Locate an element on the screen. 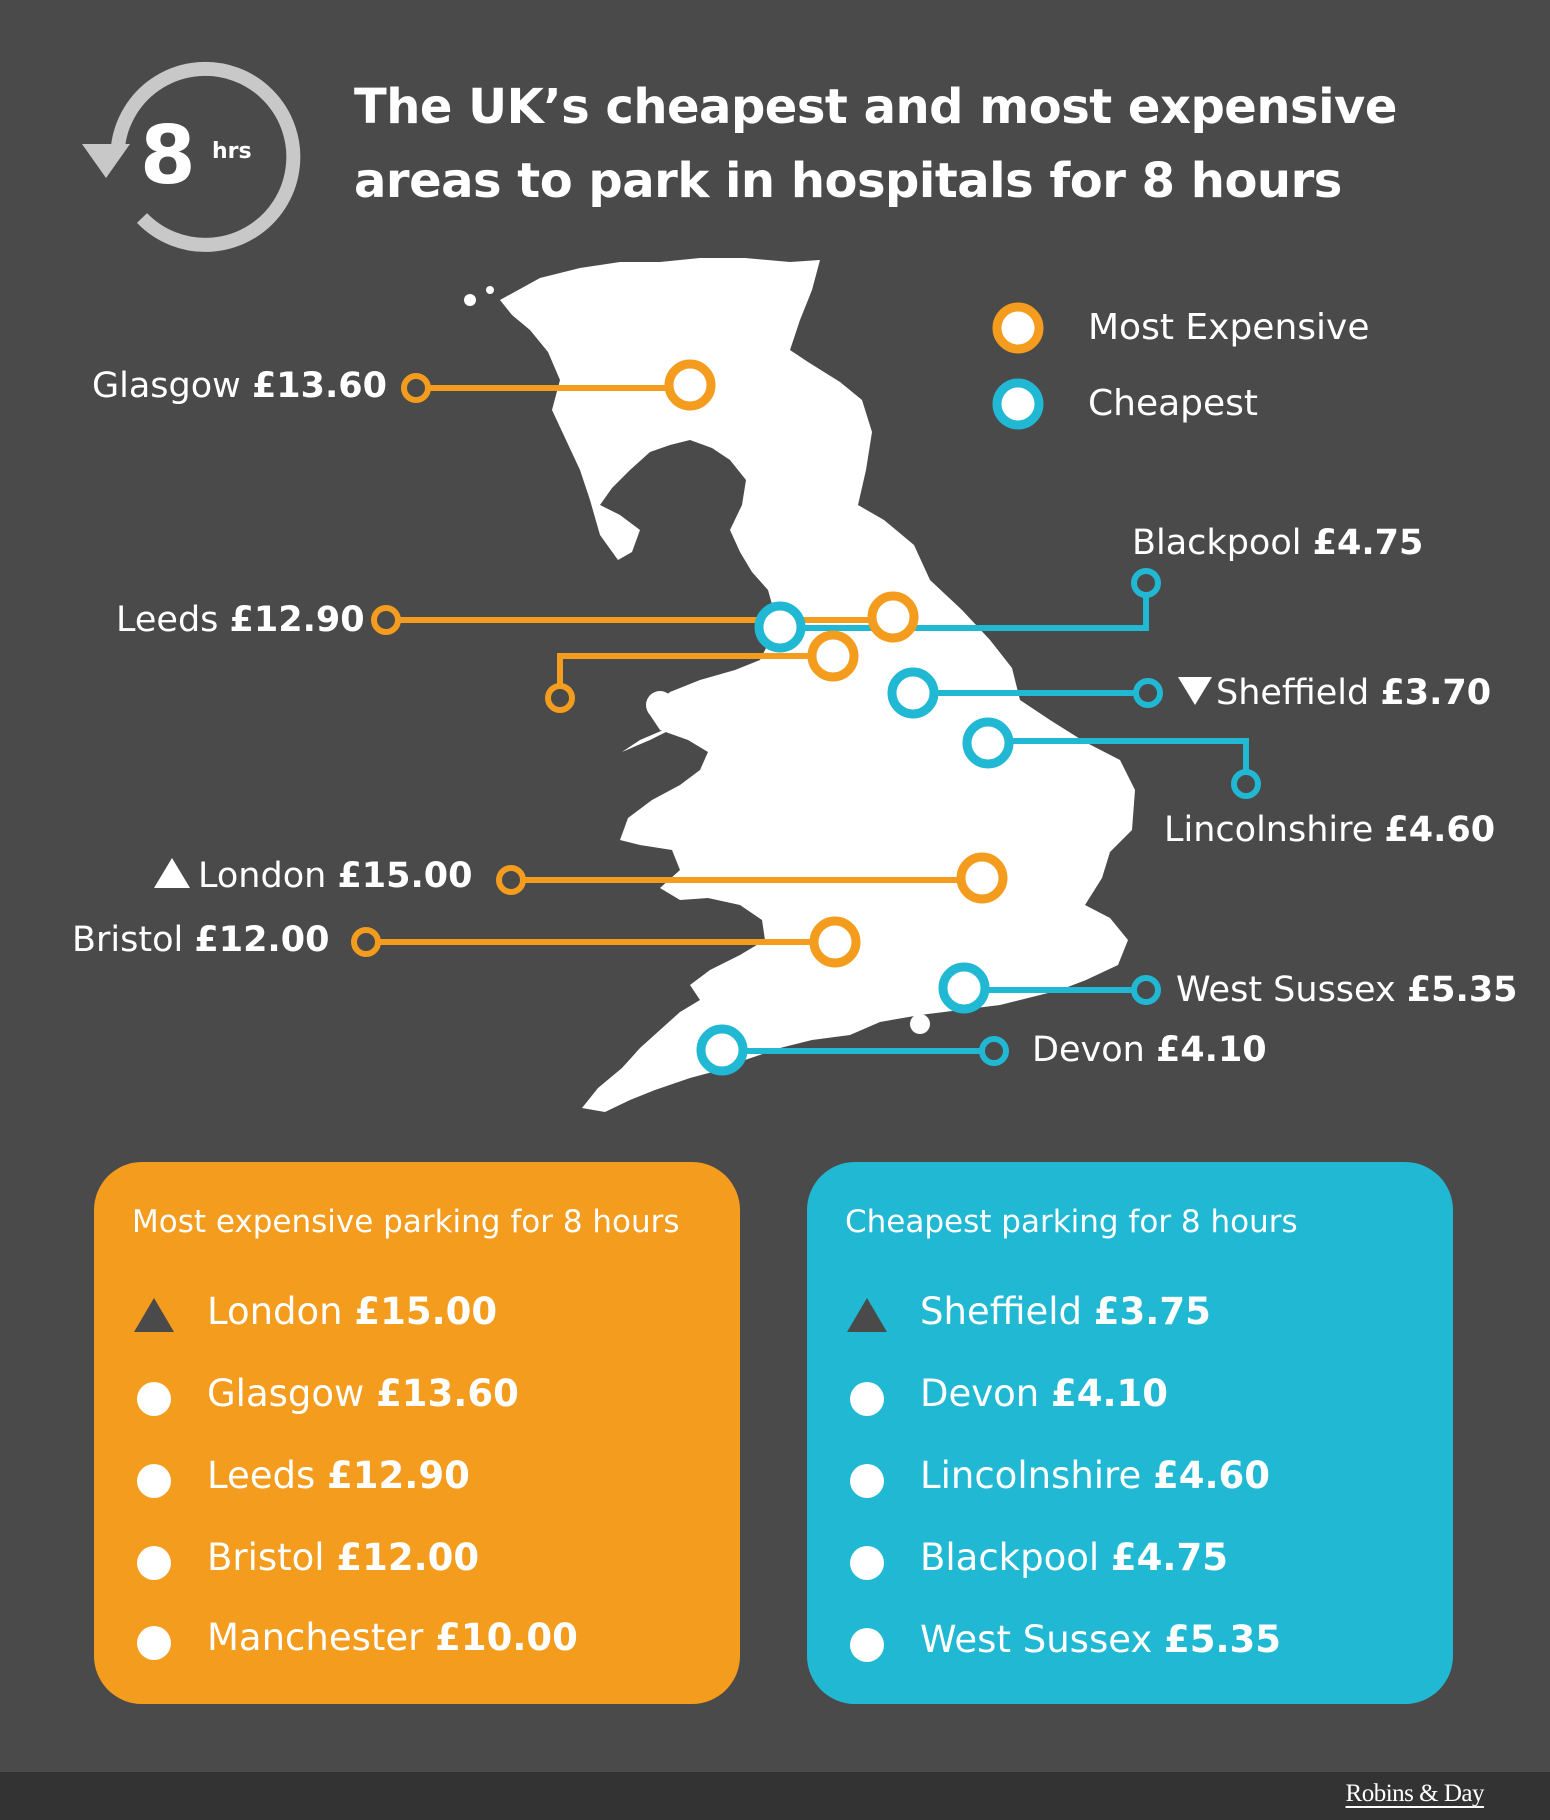  leeds-end-dot is located at coordinates (386, 620).